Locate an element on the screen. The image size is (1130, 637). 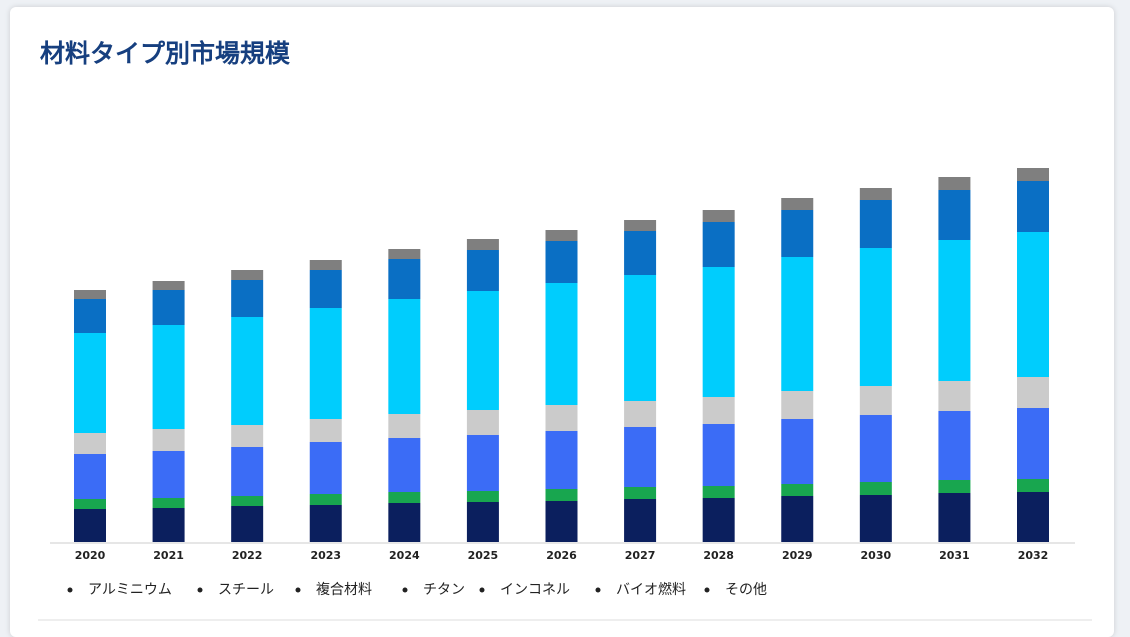
x-tick-label: 2026 is located at coordinates (561, 555).